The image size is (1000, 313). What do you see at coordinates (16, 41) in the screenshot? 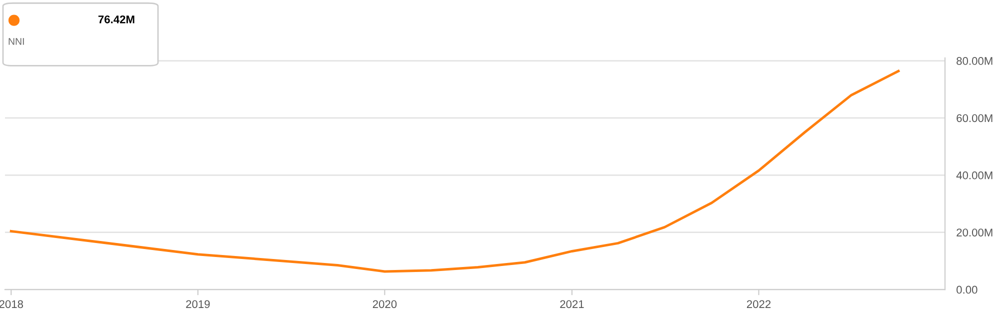
I see `chart-subtitle: NNI` at bounding box center [16, 41].